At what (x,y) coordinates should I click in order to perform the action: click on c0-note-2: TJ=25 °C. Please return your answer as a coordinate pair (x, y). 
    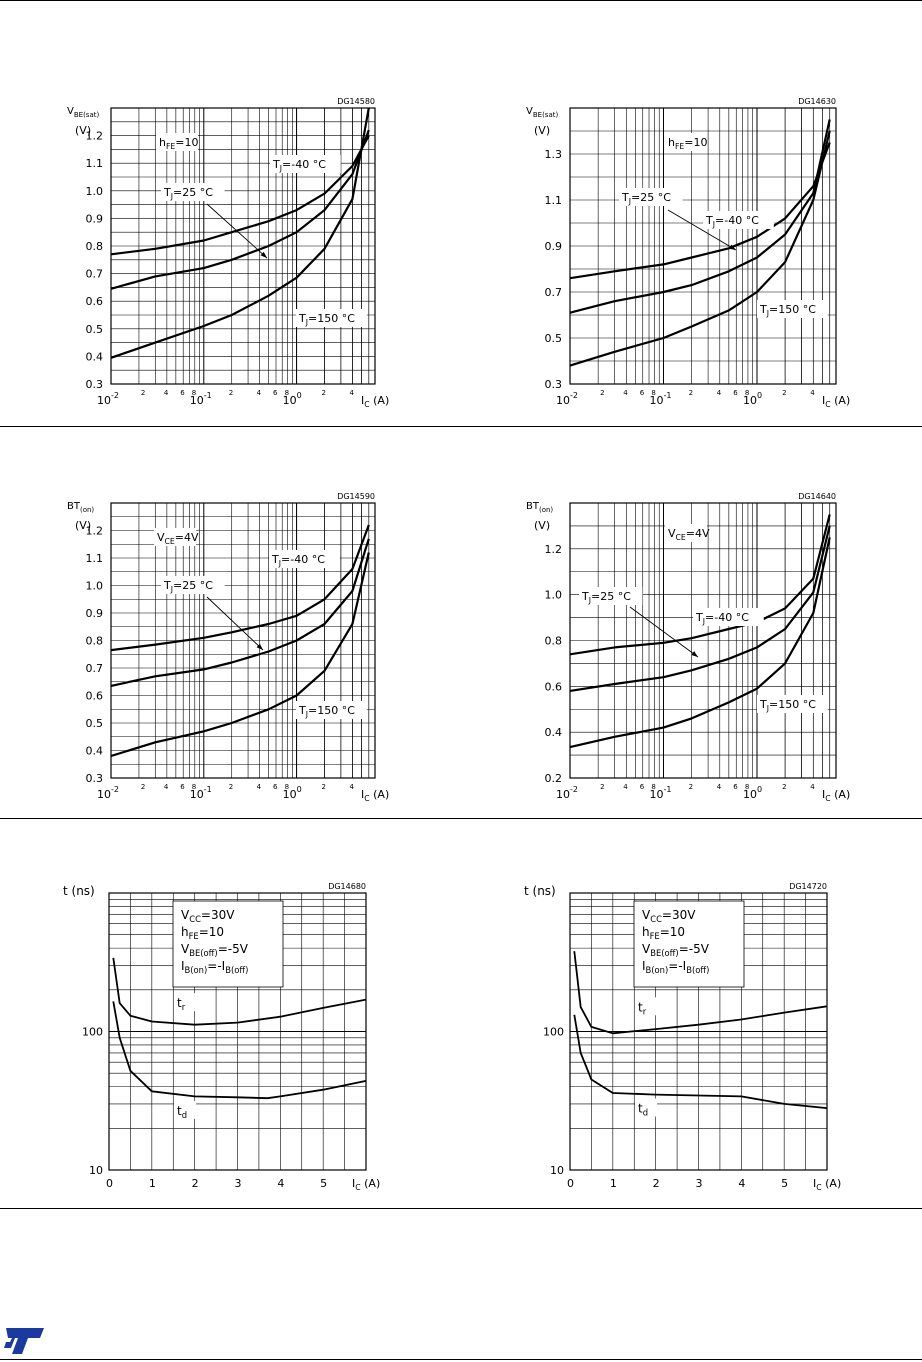
    Looking at the image, I should click on (188, 193).